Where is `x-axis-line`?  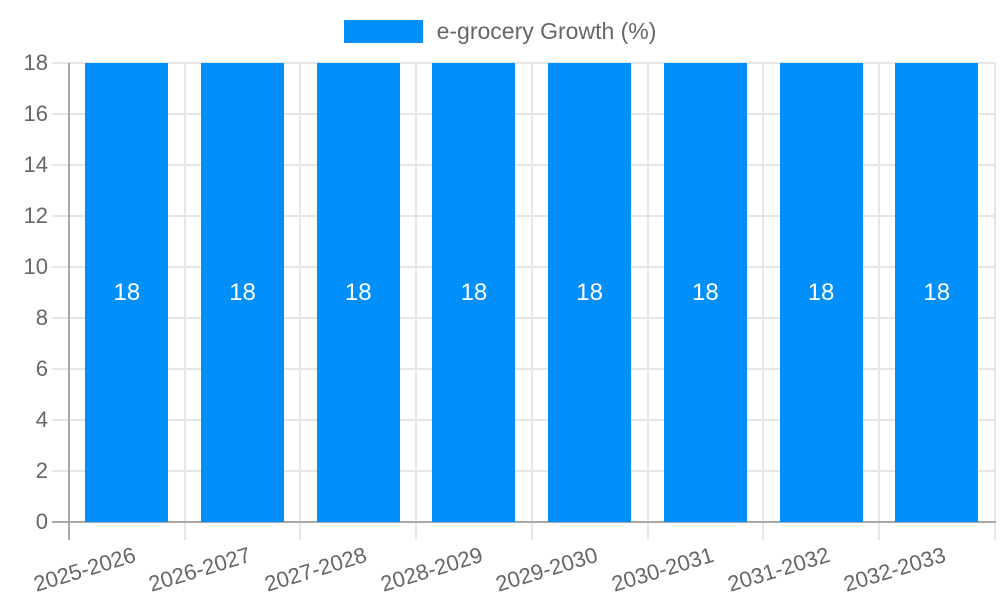
x-axis-line is located at coordinates (524, 522).